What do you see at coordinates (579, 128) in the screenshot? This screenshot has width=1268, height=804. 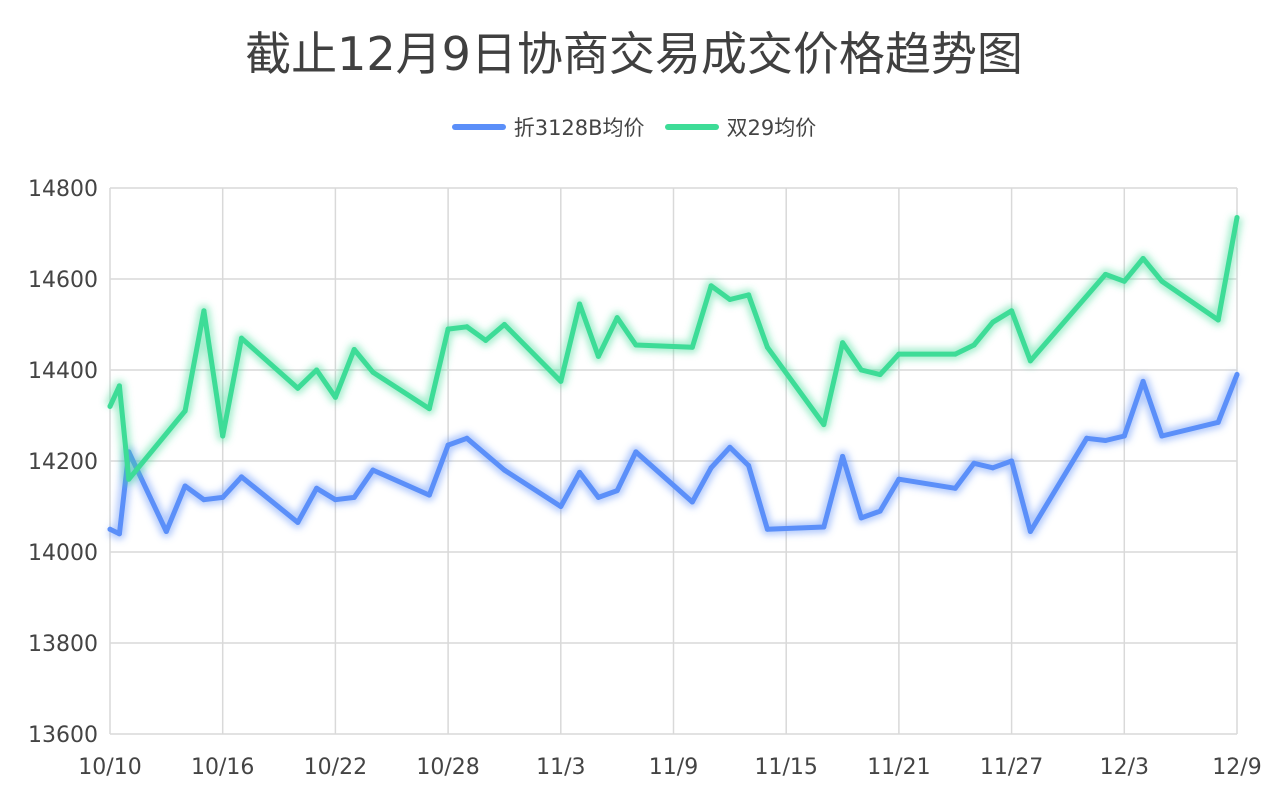 I see `legend-label-series-1: 折3128B均价` at bounding box center [579, 128].